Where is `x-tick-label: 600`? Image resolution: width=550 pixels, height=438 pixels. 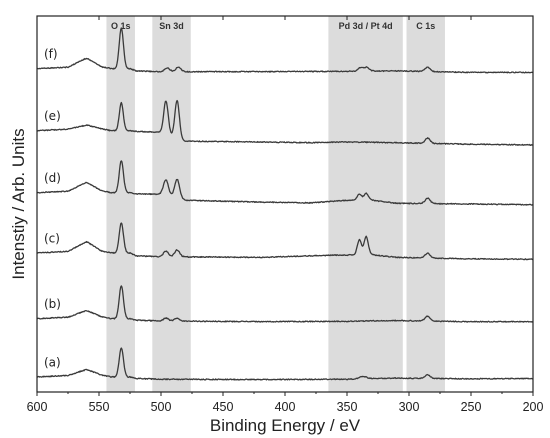
x-tick-label: 600 is located at coordinates (37, 407).